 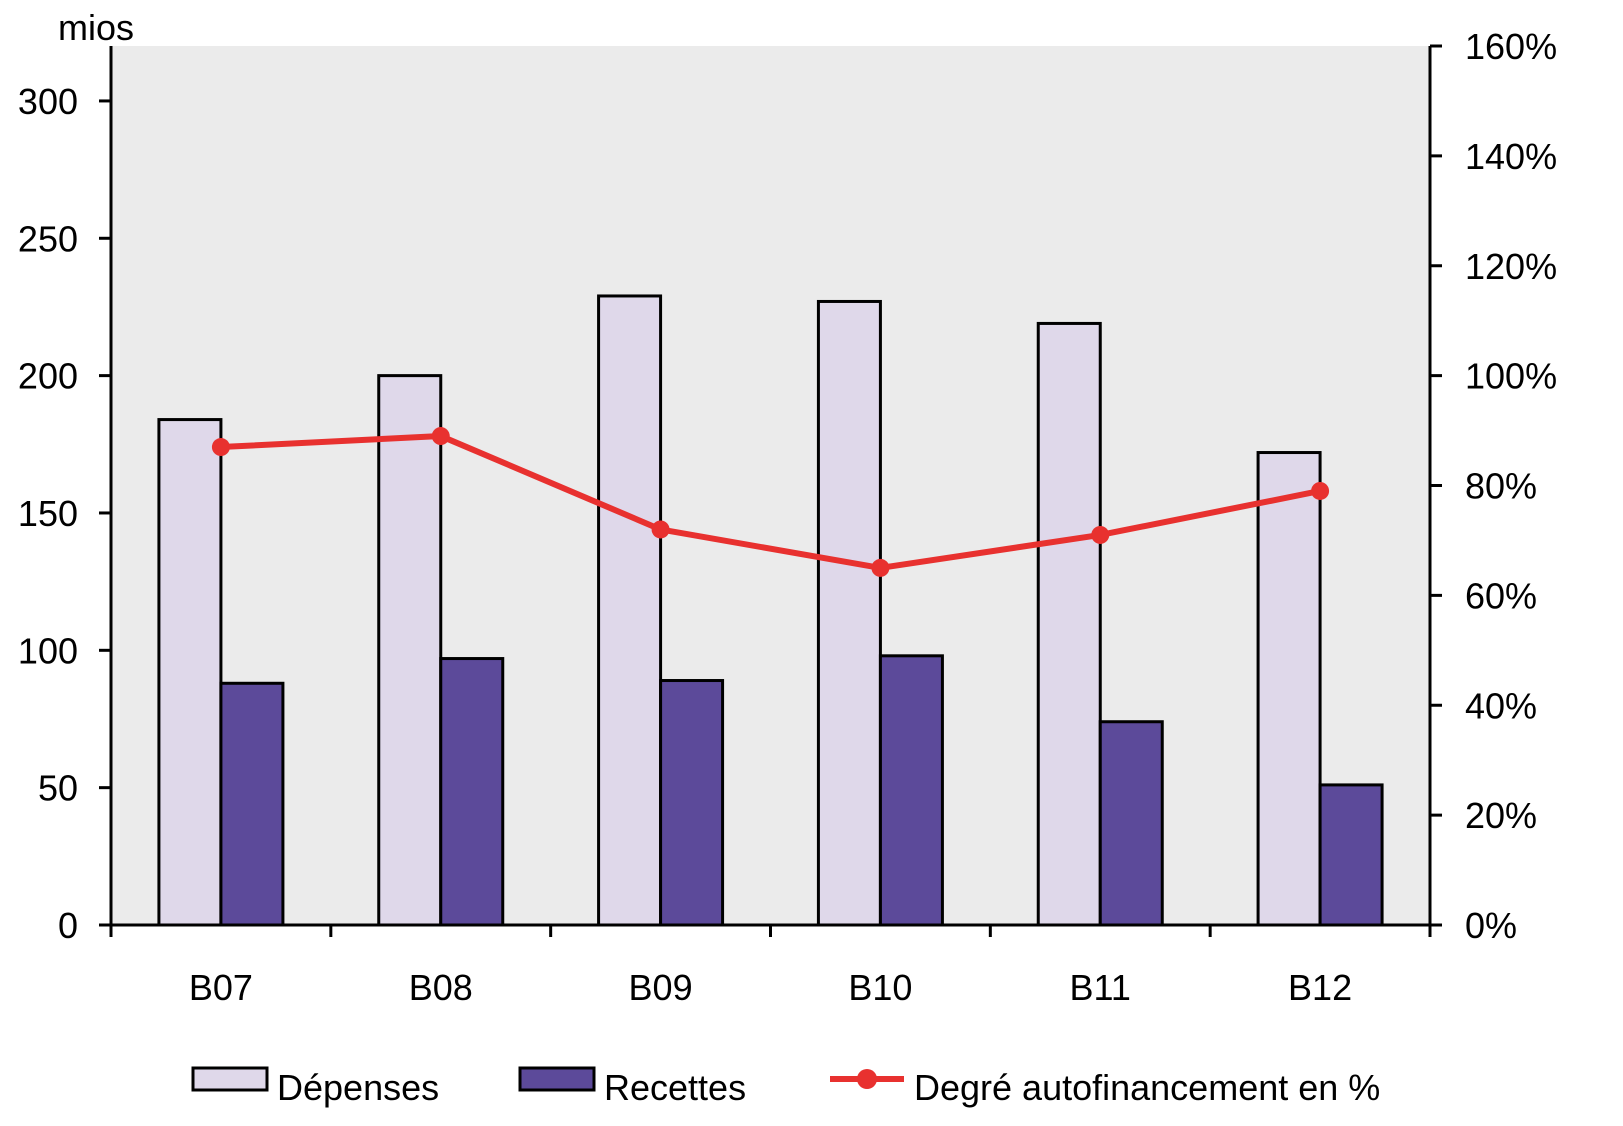 I want to click on legend-label-degr-autofinancement-en: Degré autofinancement en %, so click(x=1147, y=1087).